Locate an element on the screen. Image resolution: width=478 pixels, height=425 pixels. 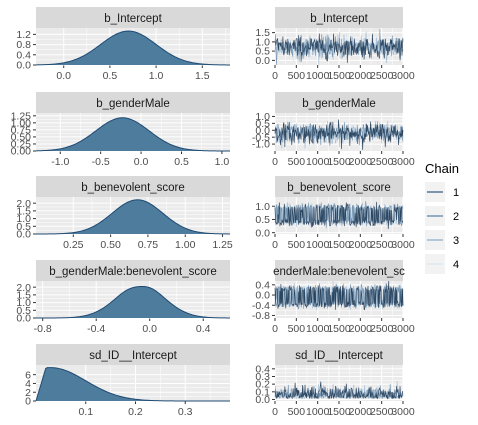
density-y-tick-label: 0.00 is located at coordinates (21, 152).